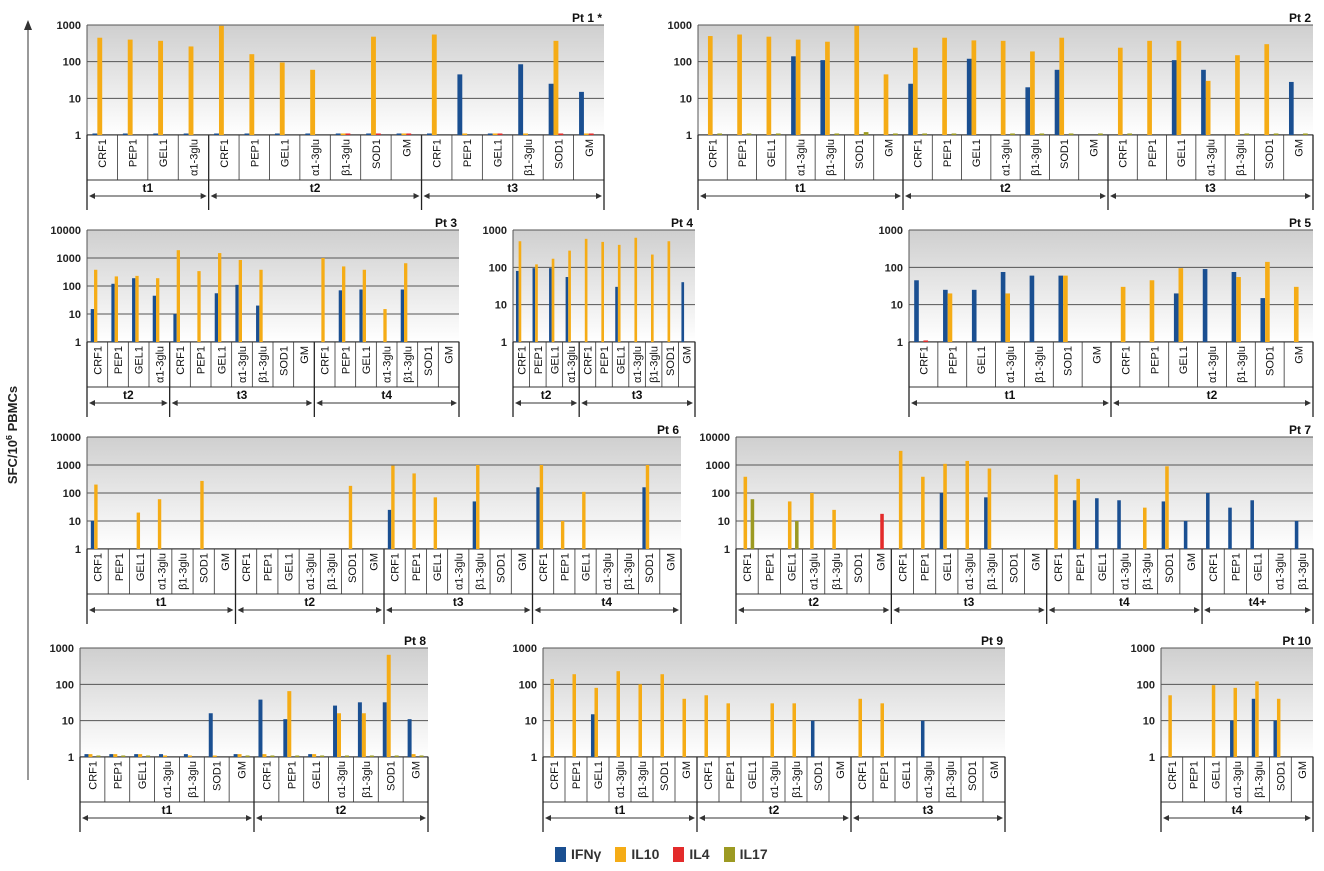 This screenshot has height=871, width=1324. Describe the element at coordinates (897, 306) in the screenshot. I see `y-tick-label-10: 10` at that location.